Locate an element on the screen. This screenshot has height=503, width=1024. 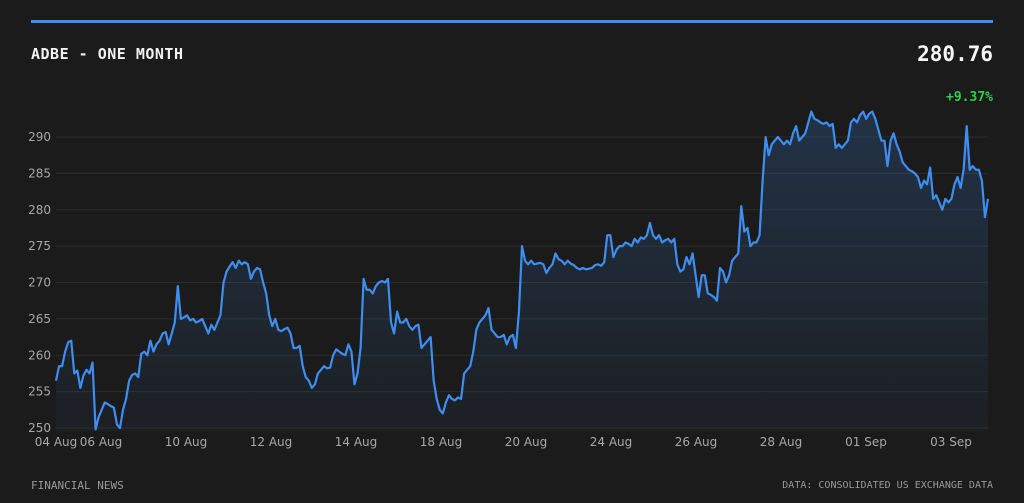
y-tick-label: 285 is located at coordinates (39, 173).